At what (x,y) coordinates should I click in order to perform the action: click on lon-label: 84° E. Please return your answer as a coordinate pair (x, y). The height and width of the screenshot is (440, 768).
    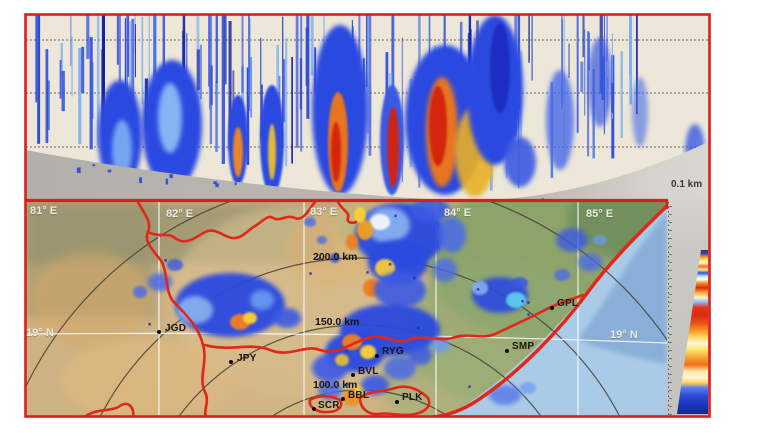
    Looking at the image, I should click on (458, 213).